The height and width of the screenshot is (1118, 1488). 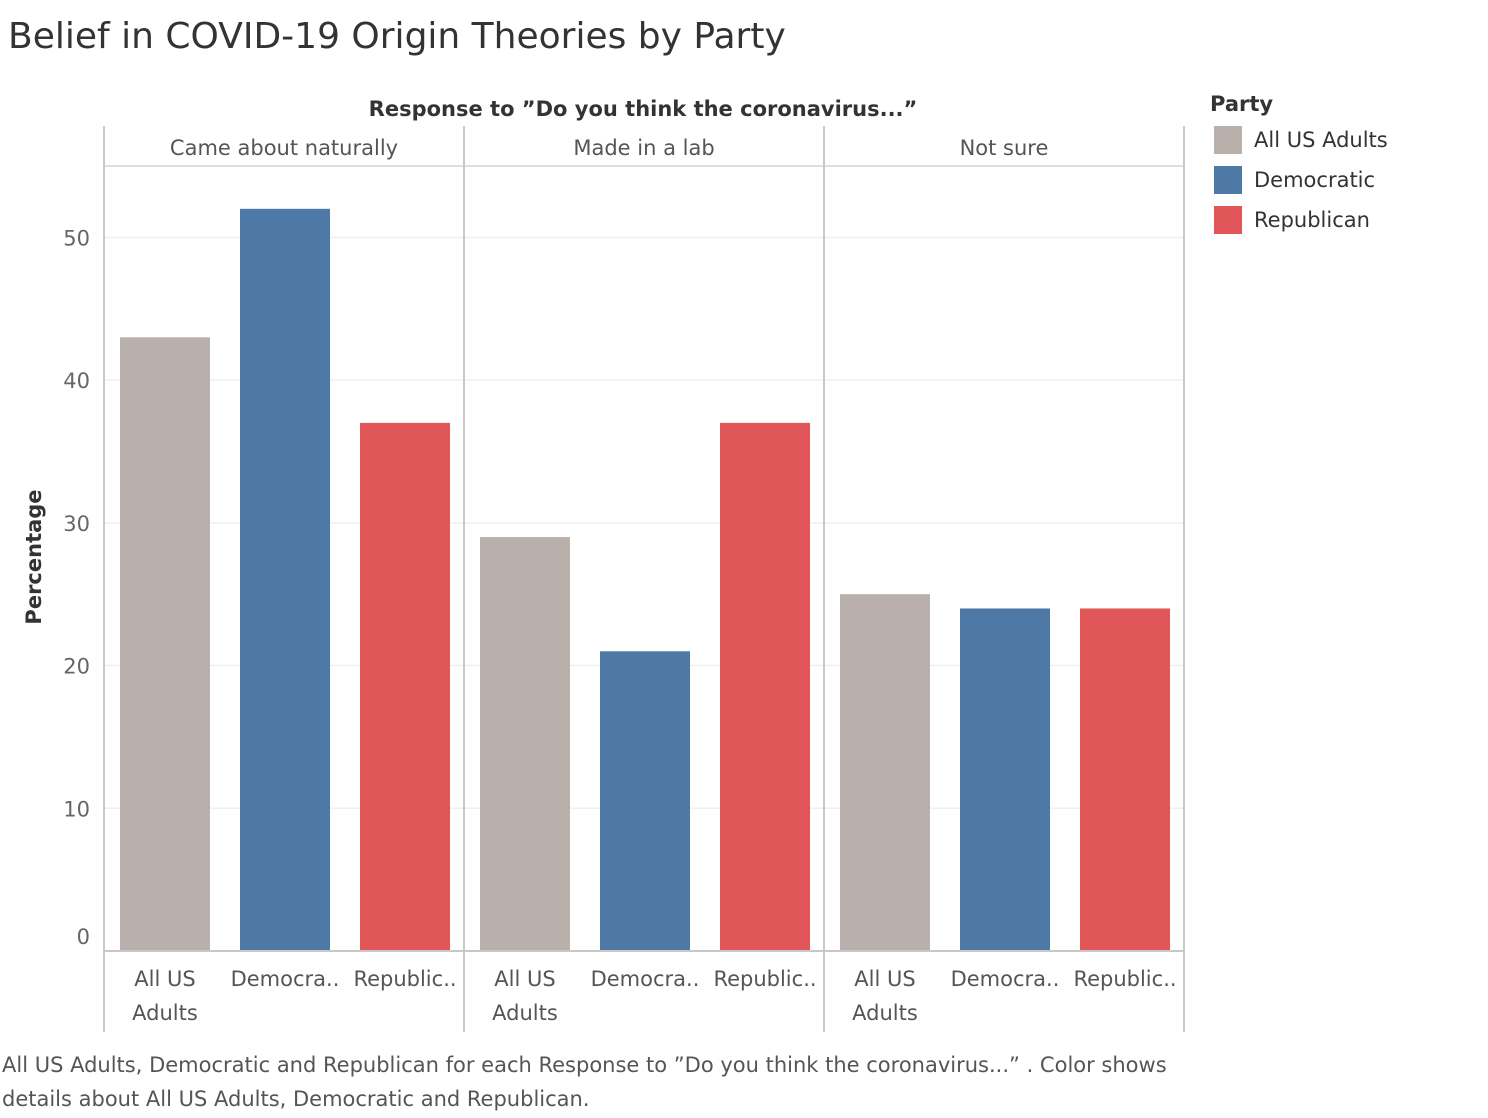 I want to click on legend-label: Democratic, so click(x=1315, y=180).